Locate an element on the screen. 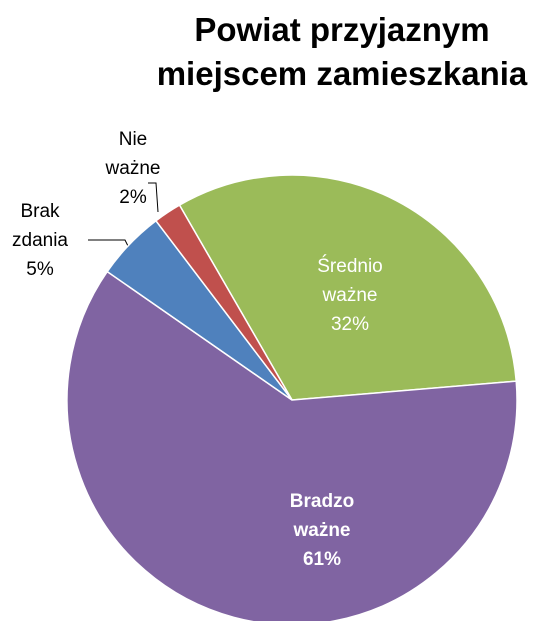  slice-label: Średnio ważne 32% is located at coordinates (350, 295).